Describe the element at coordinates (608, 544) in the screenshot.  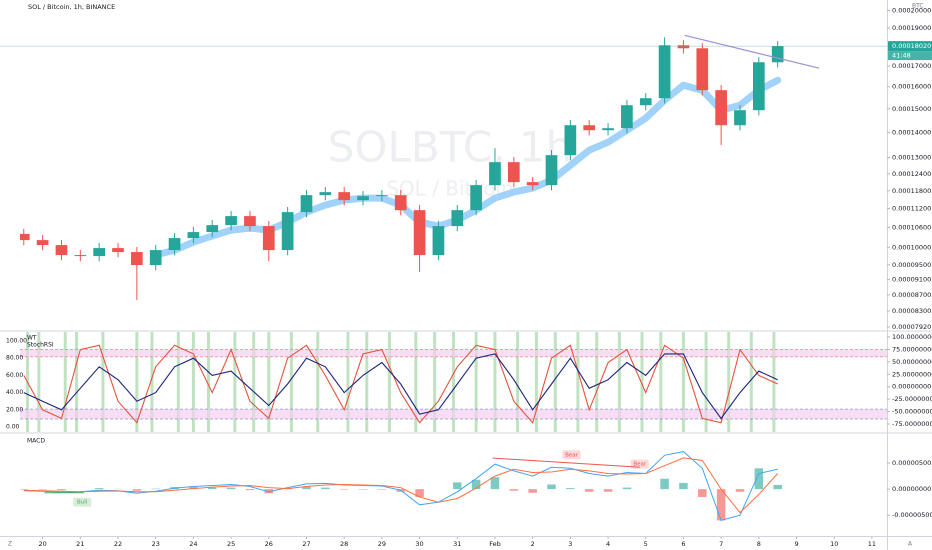
I see `x-tick-label: 4` at that location.